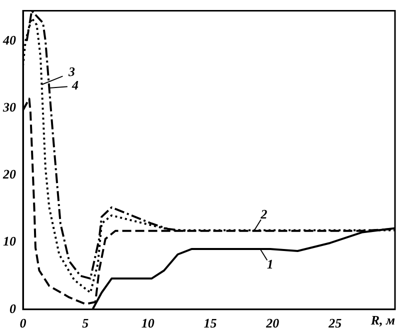 This screenshot has height=335, width=399. What do you see at coordinates (270, 264) in the screenshot?
I see `annotation: 1` at bounding box center [270, 264].